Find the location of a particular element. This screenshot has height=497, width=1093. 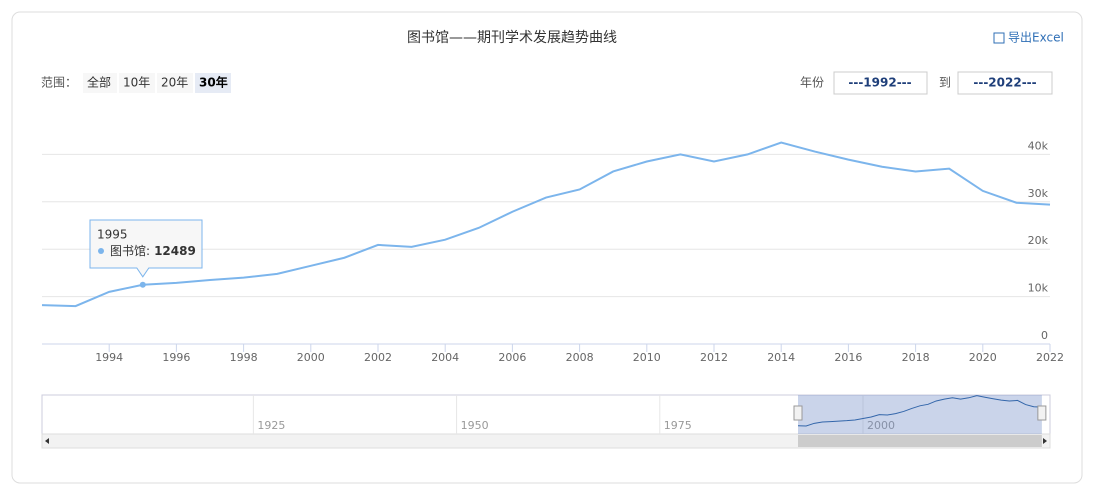

to-value: ---2022--- is located at coordinates (1004, 83).